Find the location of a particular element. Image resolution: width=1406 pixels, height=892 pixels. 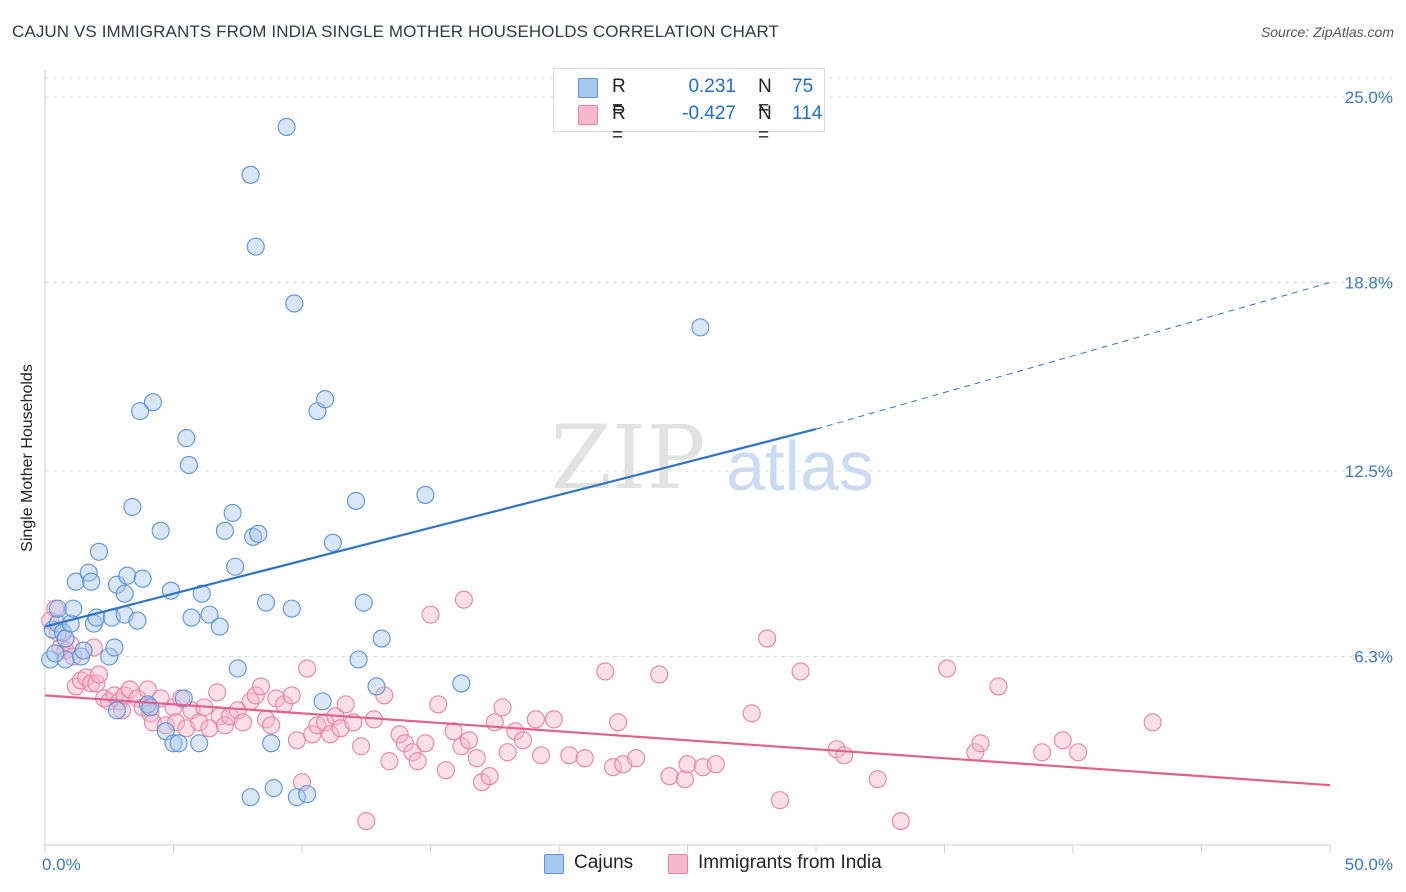

watermark-zip: ZIP is located at coordinates (627, 457).